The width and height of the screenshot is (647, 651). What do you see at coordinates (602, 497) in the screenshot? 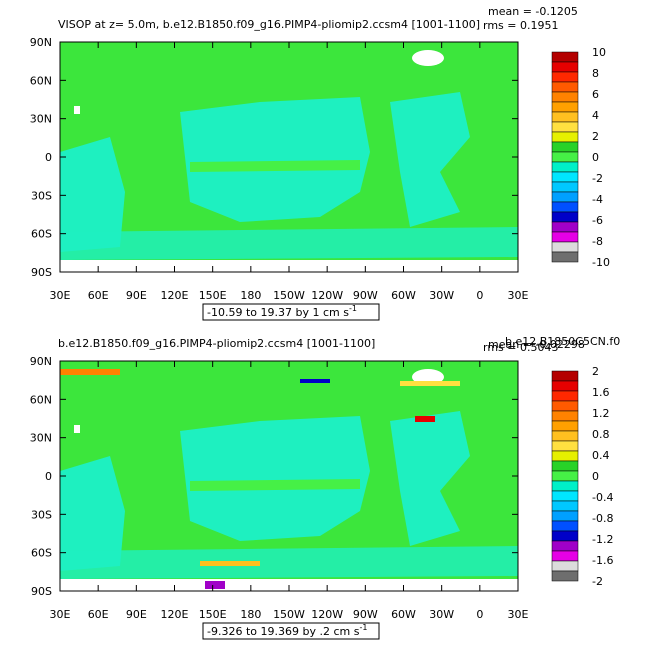
I see `colorbar-label: -0.4` at bounding box center [602, 497].